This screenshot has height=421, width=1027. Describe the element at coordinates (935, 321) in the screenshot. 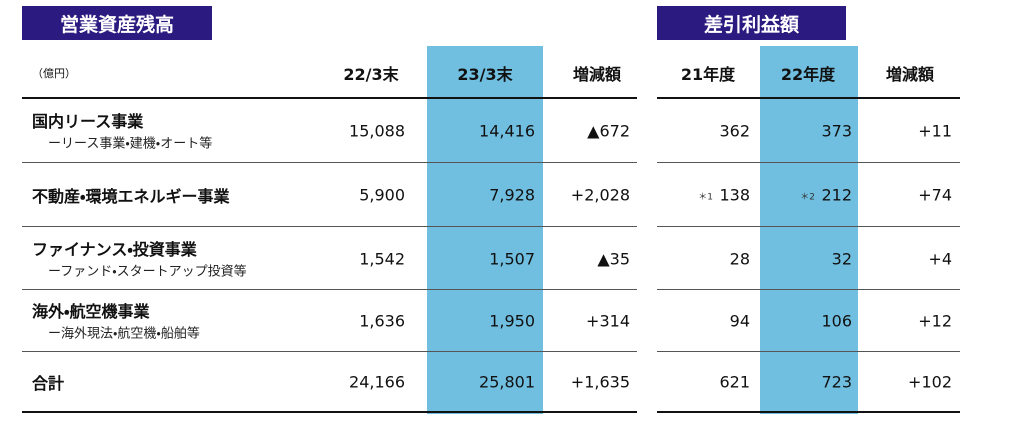

I see `cell: +12` at that location.